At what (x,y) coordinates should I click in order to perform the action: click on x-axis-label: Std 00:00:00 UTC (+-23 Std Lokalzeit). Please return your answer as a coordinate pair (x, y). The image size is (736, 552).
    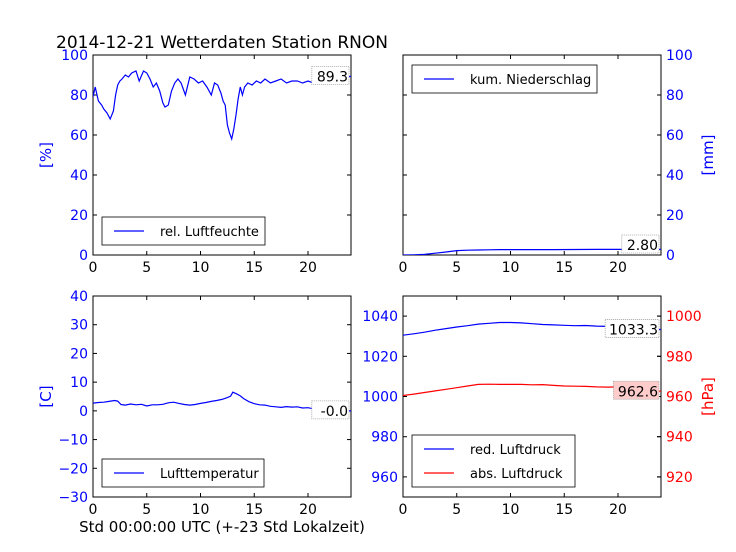
    Looking at the image, I should click on (222, 527).